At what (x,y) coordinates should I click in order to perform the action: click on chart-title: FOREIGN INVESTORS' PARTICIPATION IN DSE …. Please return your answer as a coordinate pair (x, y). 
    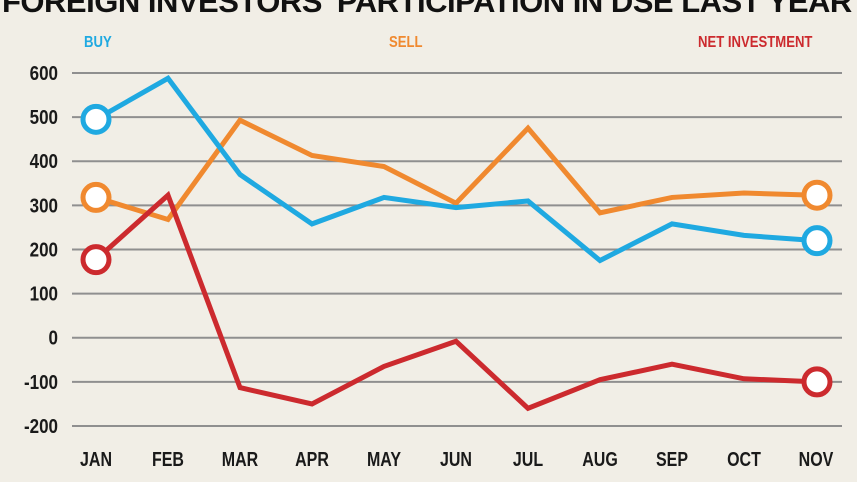
    Looking at the image, I should click on (427, 9).